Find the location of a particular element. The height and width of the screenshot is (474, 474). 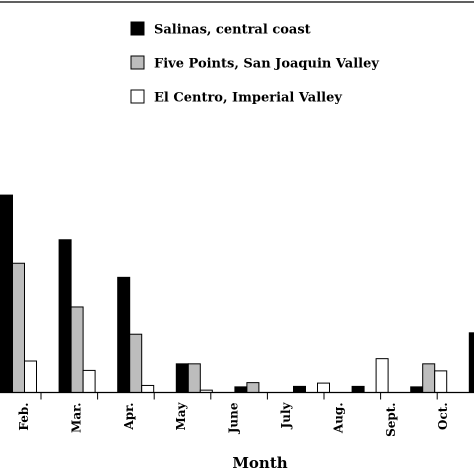

x-axis-title: Month is located at coordinates (259, 463).